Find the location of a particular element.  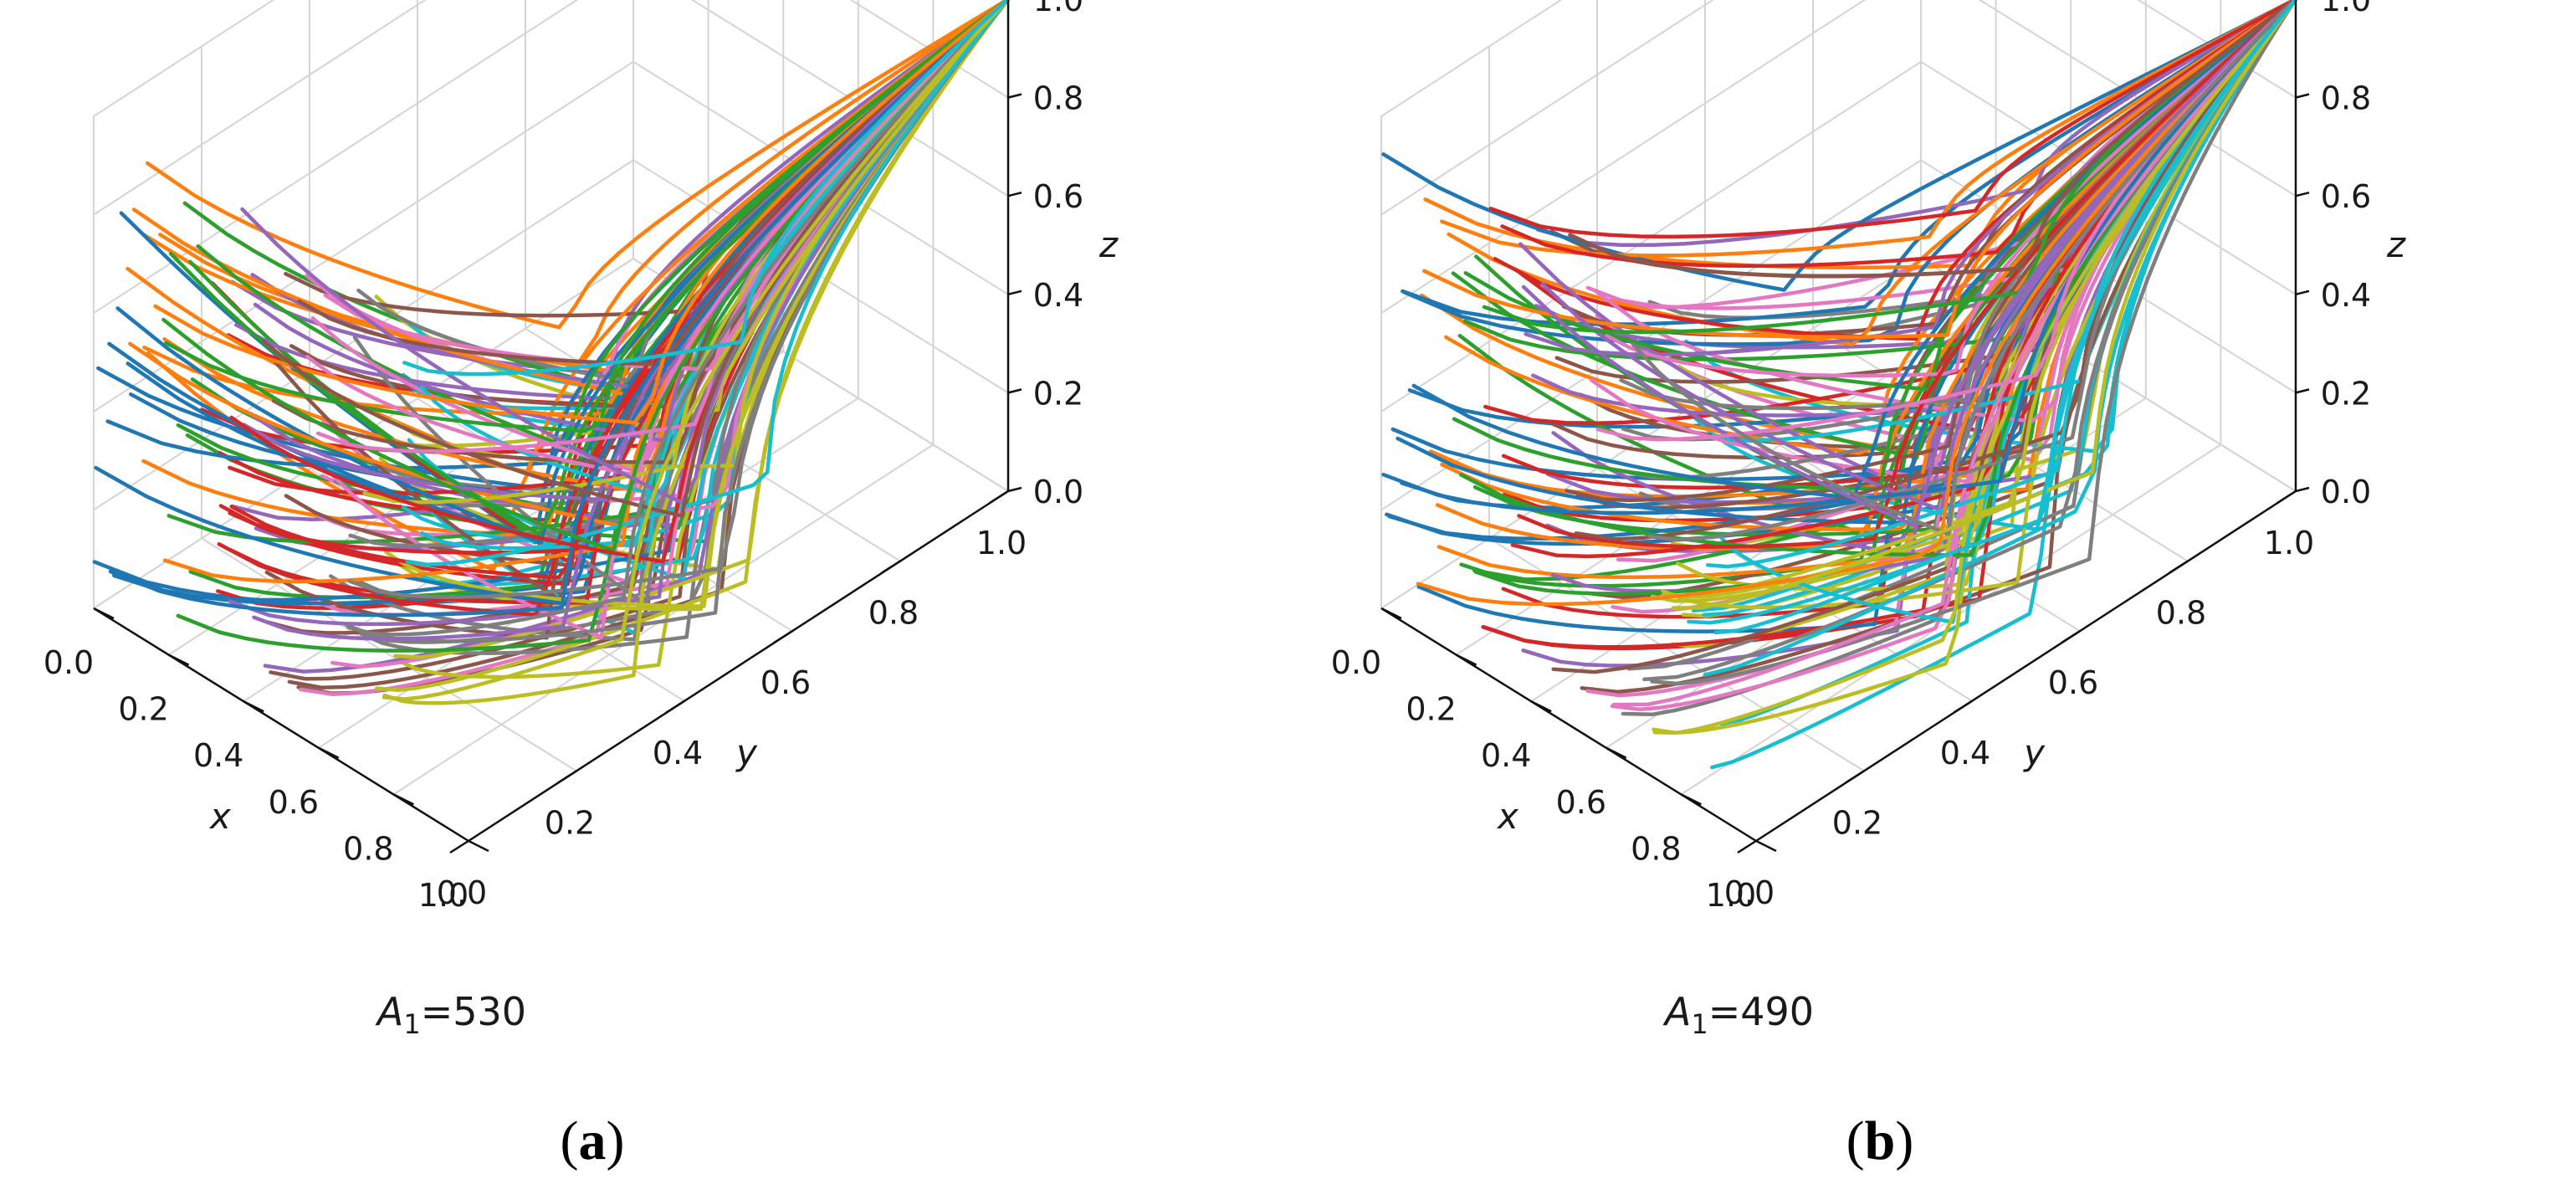

x-tick-label: 0.4 is located at coordinates (218, 755).